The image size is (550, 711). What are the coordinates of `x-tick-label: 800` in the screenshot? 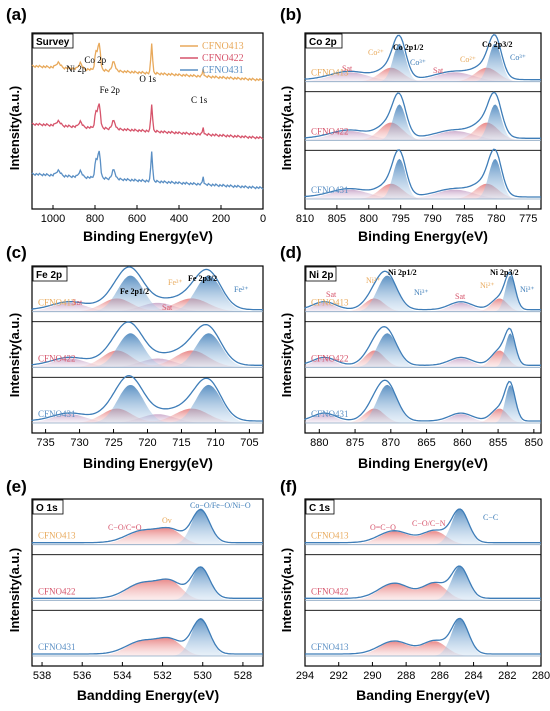 It's located at (369, 219).